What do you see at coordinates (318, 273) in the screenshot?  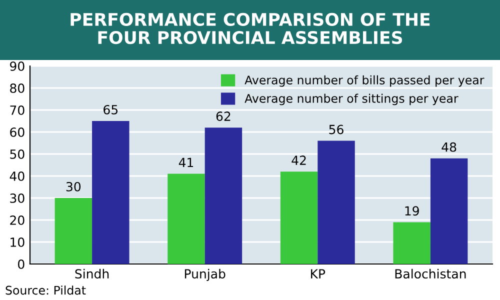 I see `x-tick-label: KP` at bounding box center [318, 273].